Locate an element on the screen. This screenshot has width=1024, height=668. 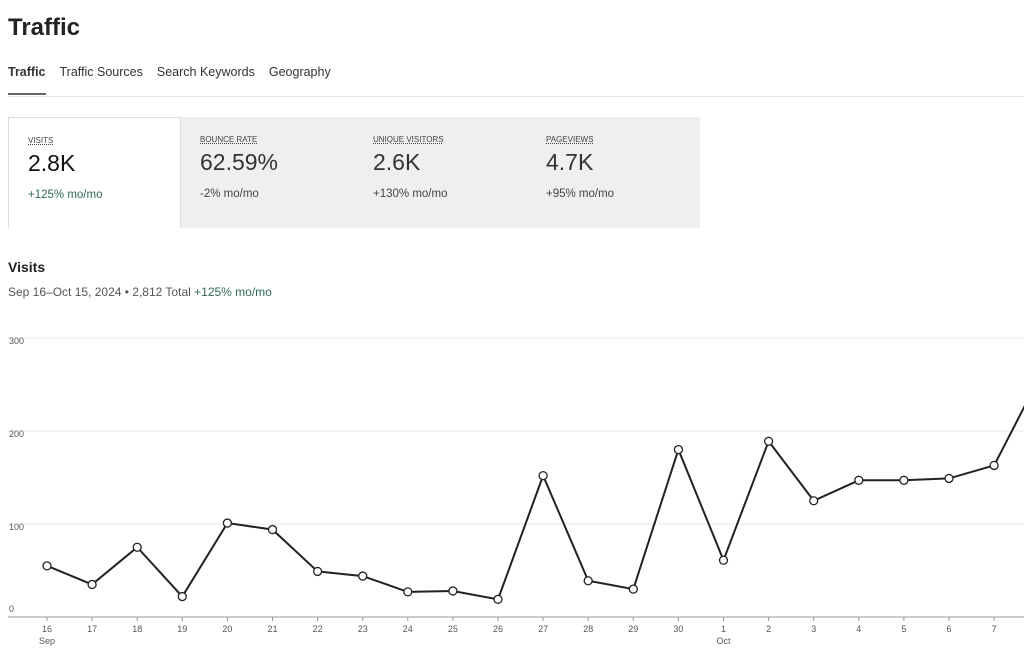
tab: Geography is located at coordinates (299, 72).